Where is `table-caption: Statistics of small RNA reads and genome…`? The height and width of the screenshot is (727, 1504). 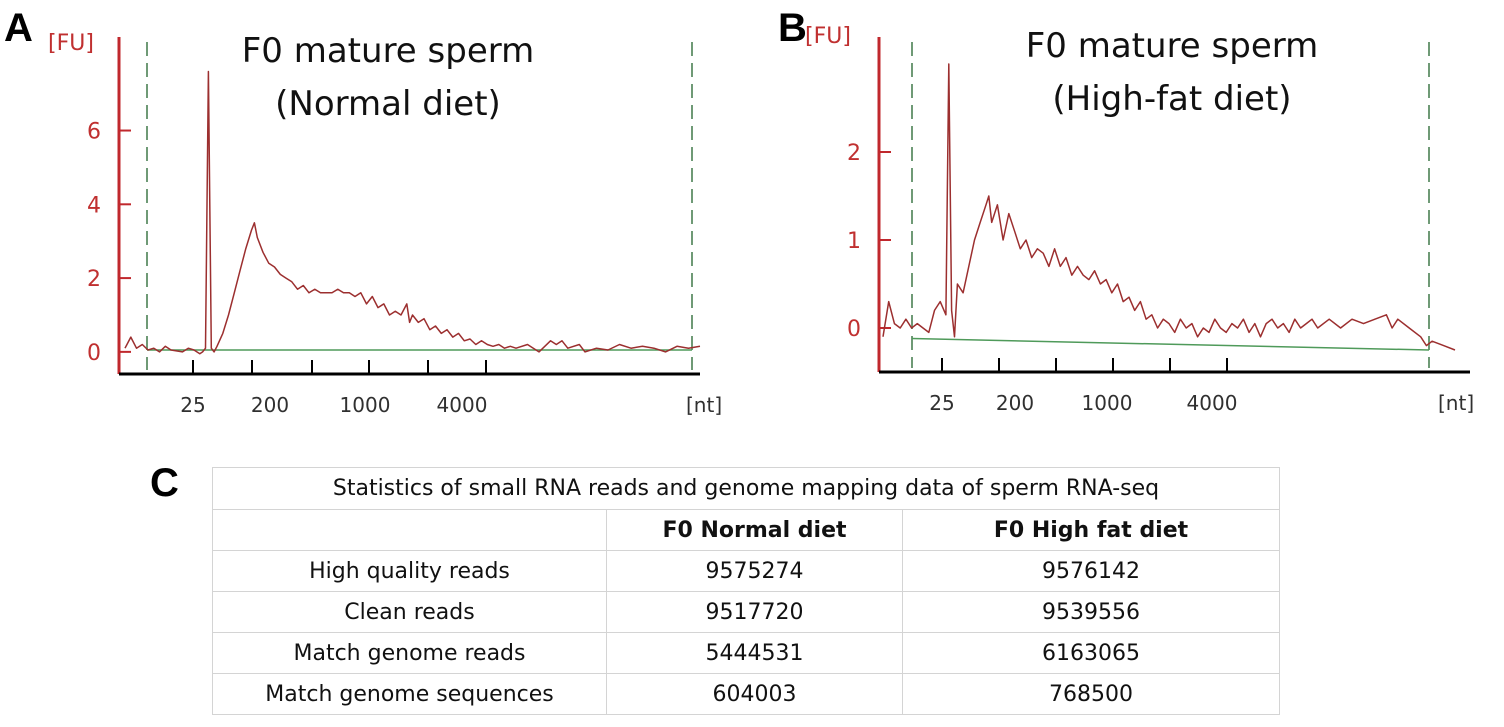
table-caption: Statistics of small RNA reads and genome… is located at coordinates (746, 488).